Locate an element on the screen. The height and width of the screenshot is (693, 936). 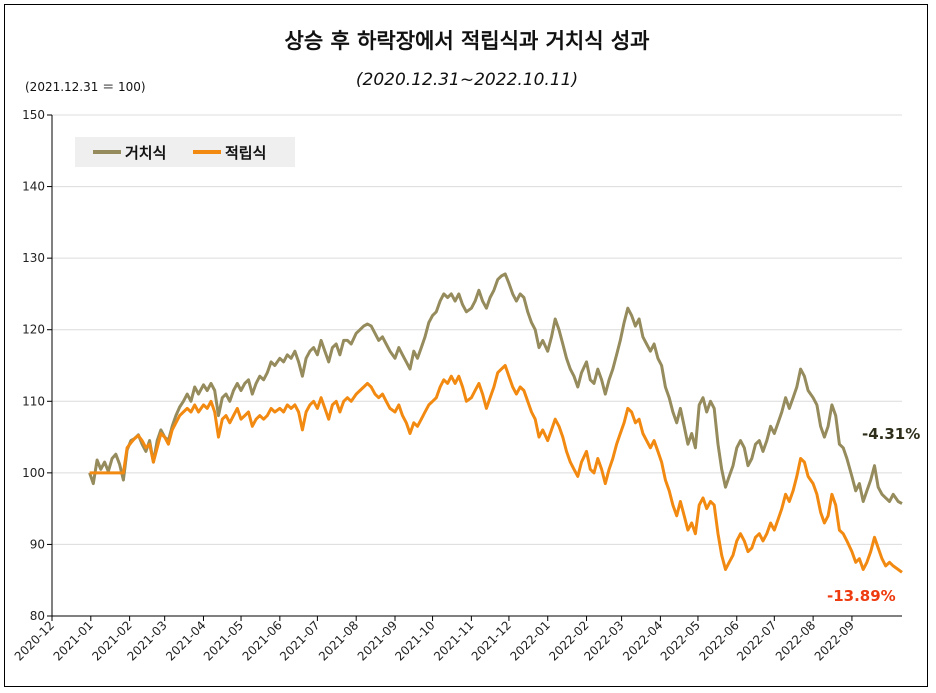
x-tick-label-2021-05: 2021-05 is located at coordinates (223, 640).